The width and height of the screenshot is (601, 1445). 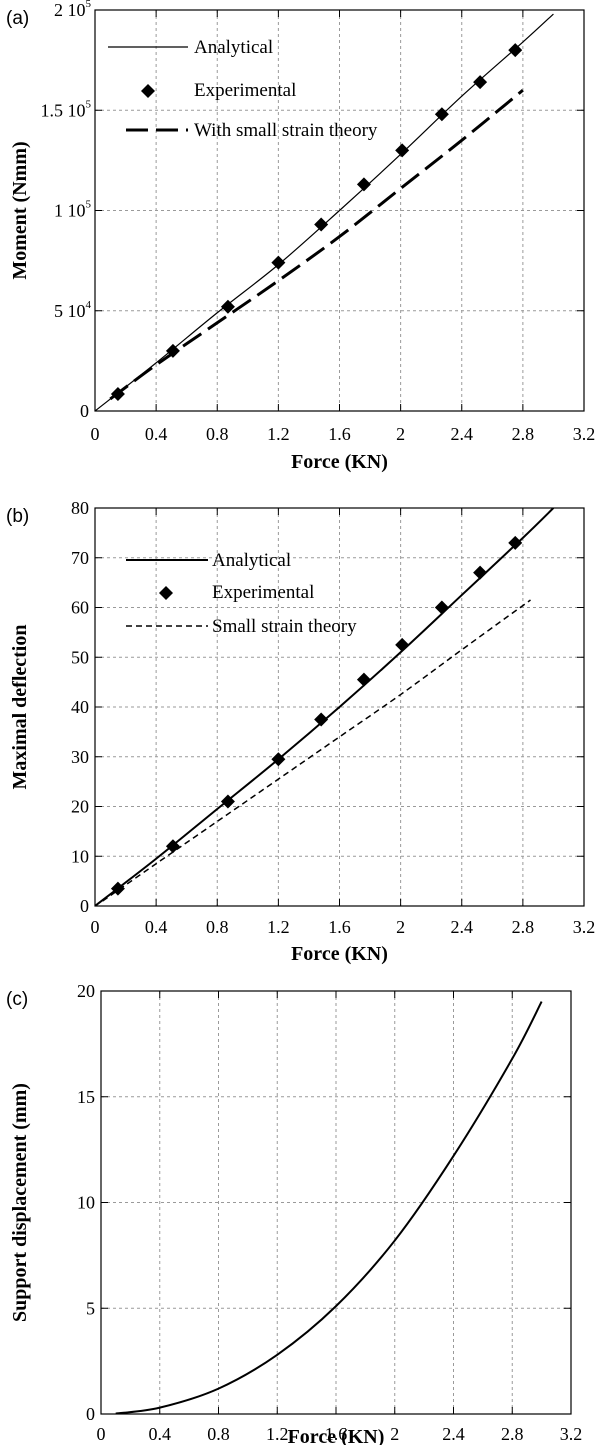 What do you see at coordinates (80, 657) in the screenshot?
I see `y-tick-label: 50` at bounding box center [80, 657].